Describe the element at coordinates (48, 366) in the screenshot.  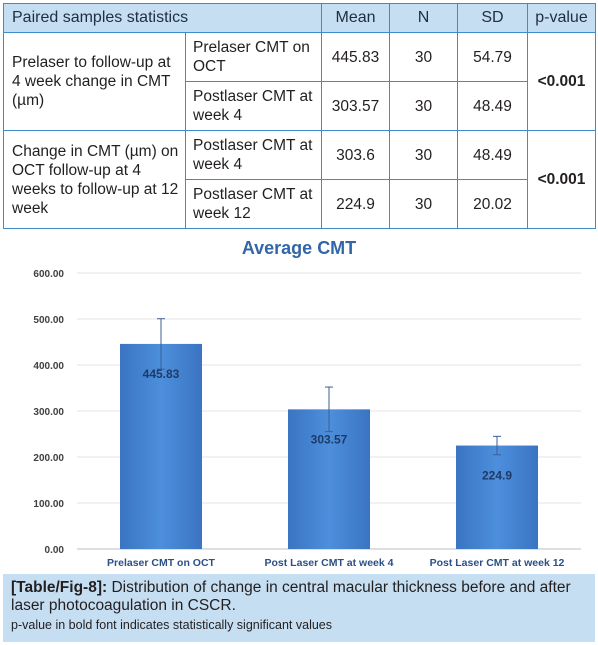
I see `y-tick-label: 400.00` at that location.